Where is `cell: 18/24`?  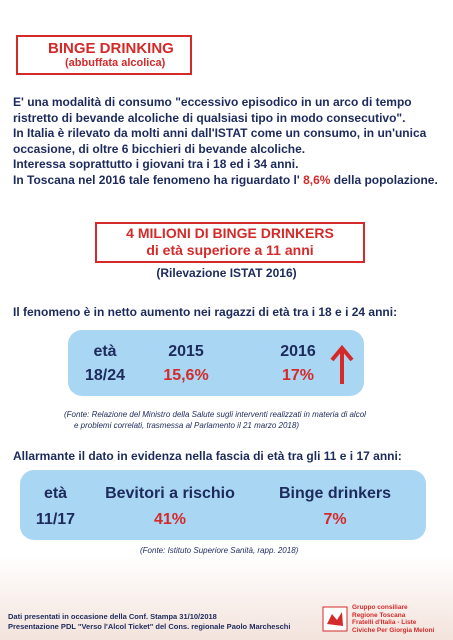
cell: 18/24 is located at coordinates (105, 375).